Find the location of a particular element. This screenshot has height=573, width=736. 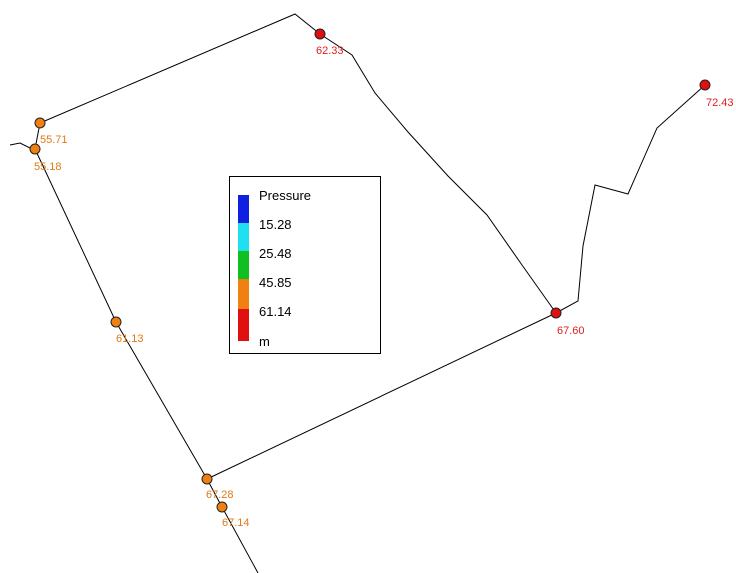

legend-title: Pressure is located at coordinates (285, 195).